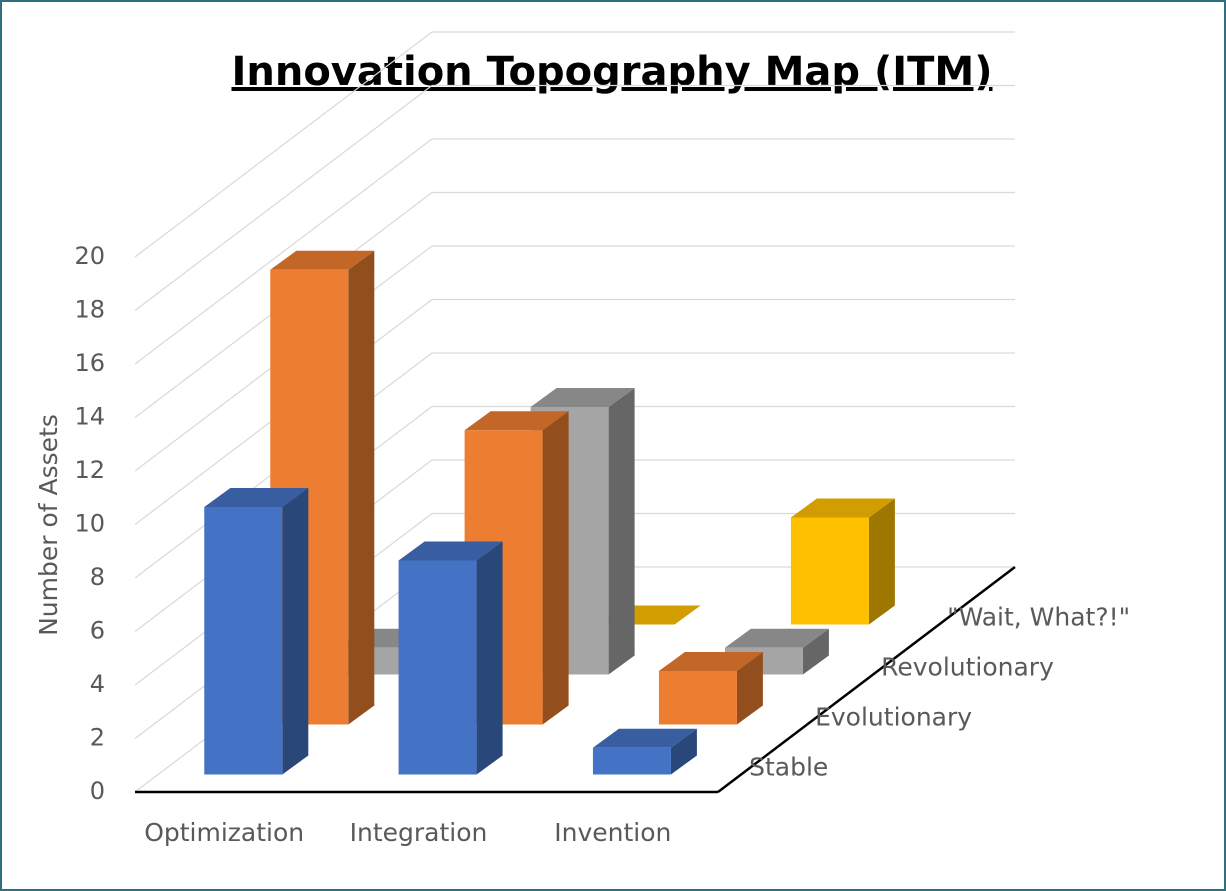 This screenshot has width=1226, height=891. Describe the element at coordinates (48, 525) in the screenshot. I see `y-axis-label: Number of Assets` at that location.